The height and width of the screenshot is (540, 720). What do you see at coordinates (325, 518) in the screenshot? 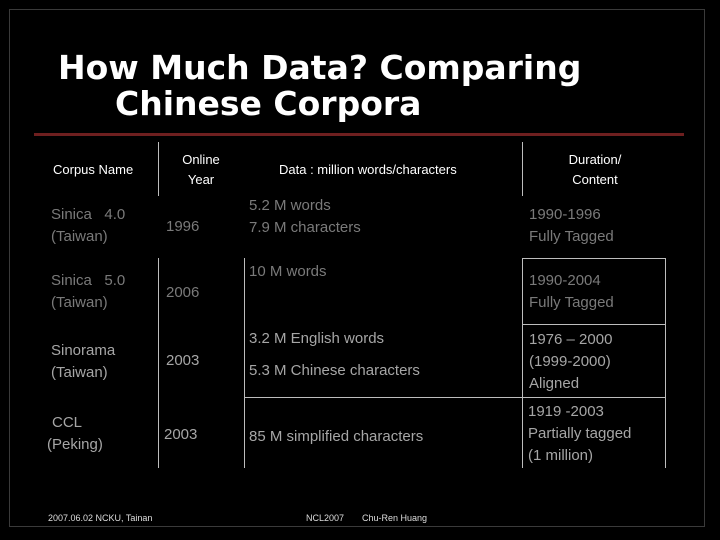
I see `footer-conference: NCL2007` at bounding box center [325, 518].